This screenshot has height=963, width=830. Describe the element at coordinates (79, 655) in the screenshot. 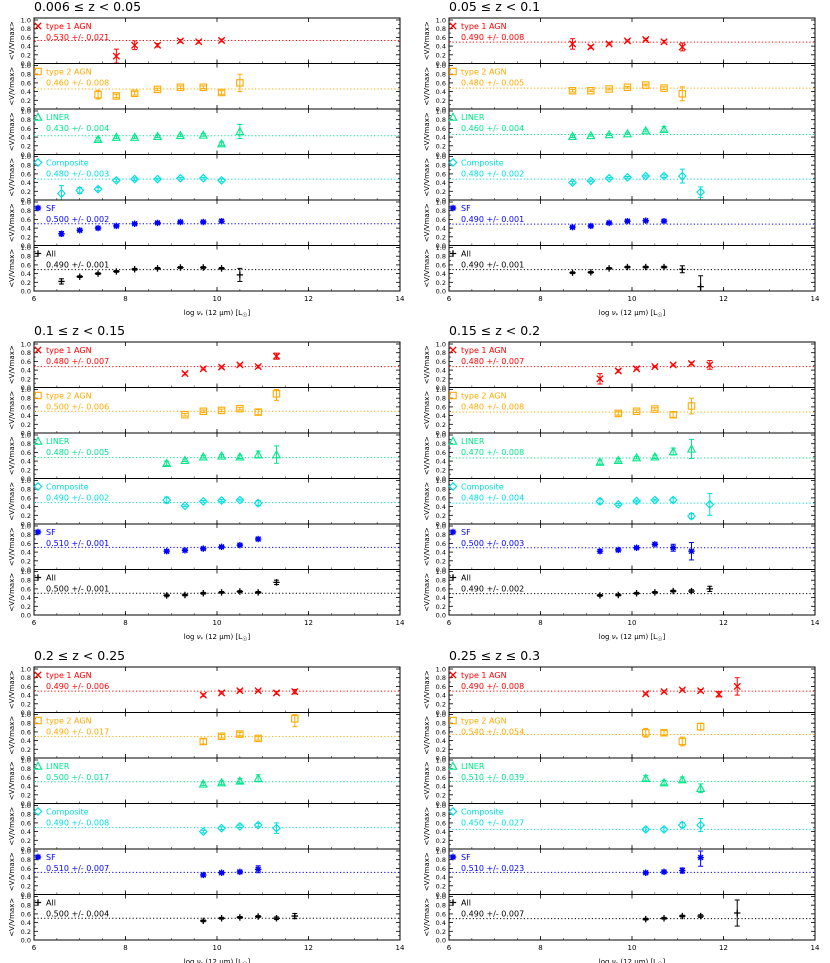

I see `panel-title: 0.2 ≤ z < 0.25` at that location.